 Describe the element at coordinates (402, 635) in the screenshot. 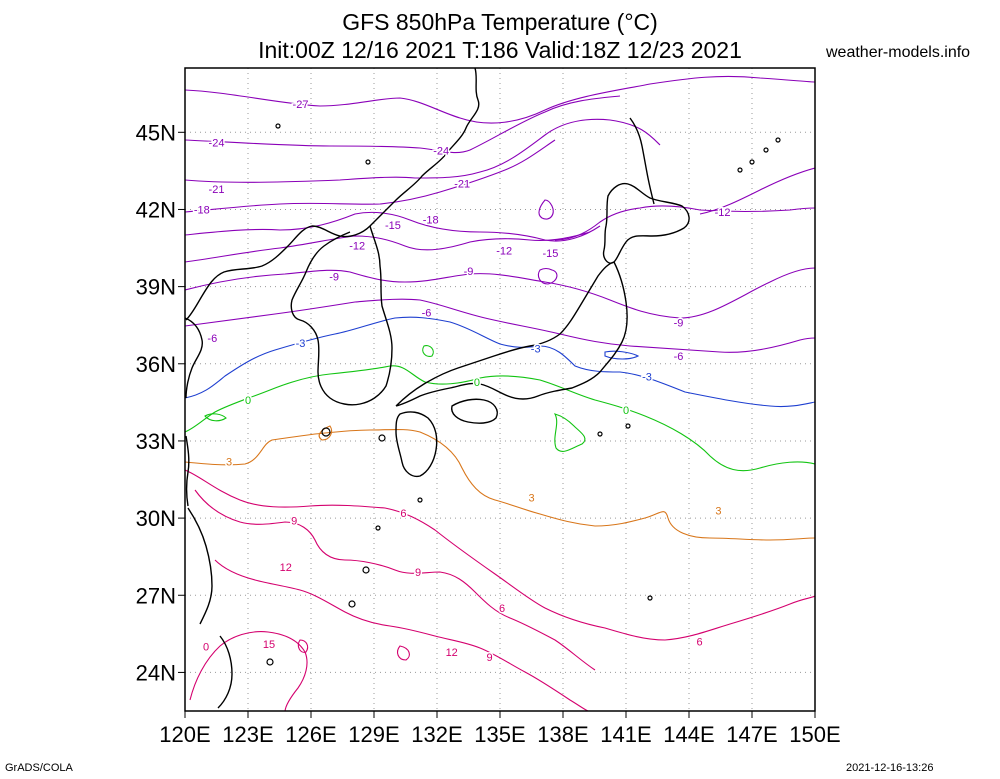

I see `contour-twelve` at that location.